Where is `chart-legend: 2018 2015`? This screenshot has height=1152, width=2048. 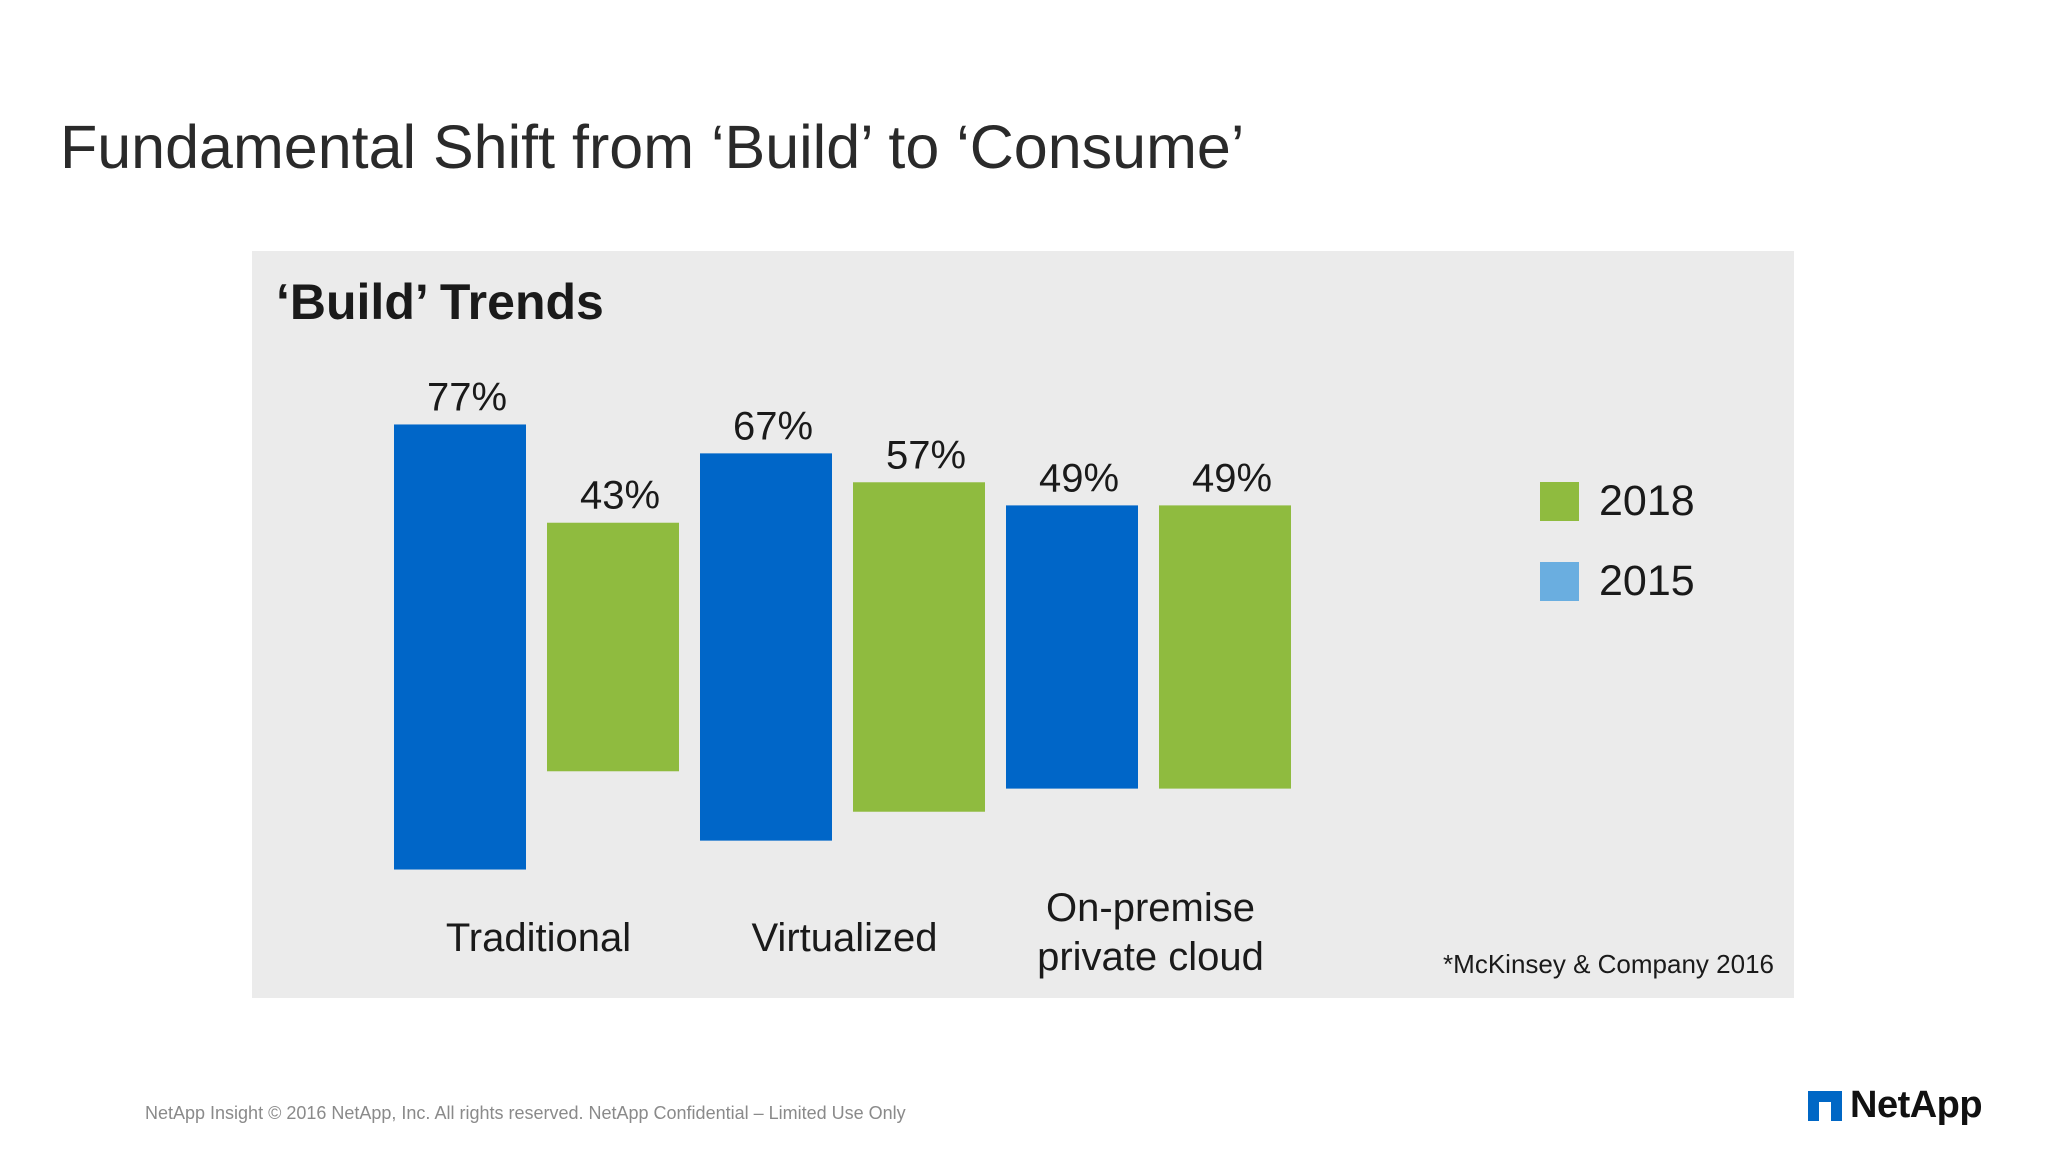 chart-legend: 2018 2015 is located at coordinates (1617, 541).